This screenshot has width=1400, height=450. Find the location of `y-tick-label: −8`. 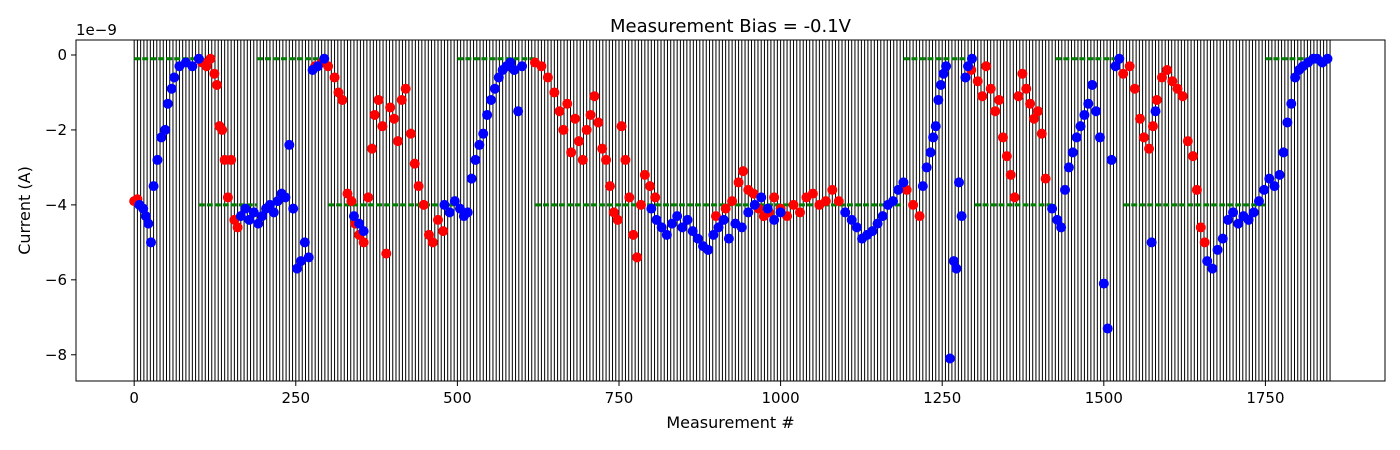

y-tick-label: −8 is located at coordinates (56, 355).